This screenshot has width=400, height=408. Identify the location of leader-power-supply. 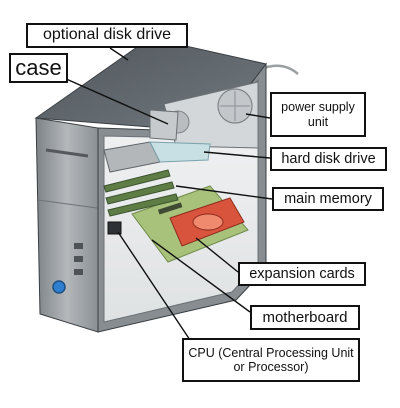
(258, 116).